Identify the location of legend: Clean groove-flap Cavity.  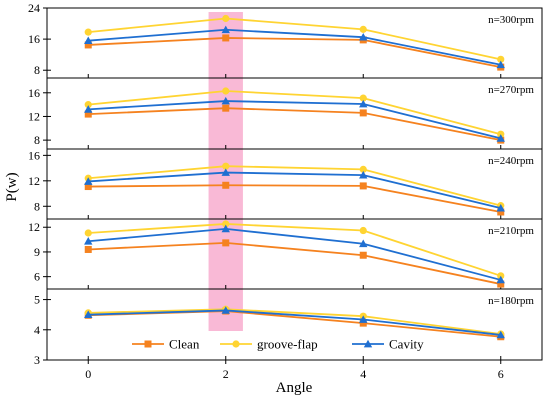
(278, 344).